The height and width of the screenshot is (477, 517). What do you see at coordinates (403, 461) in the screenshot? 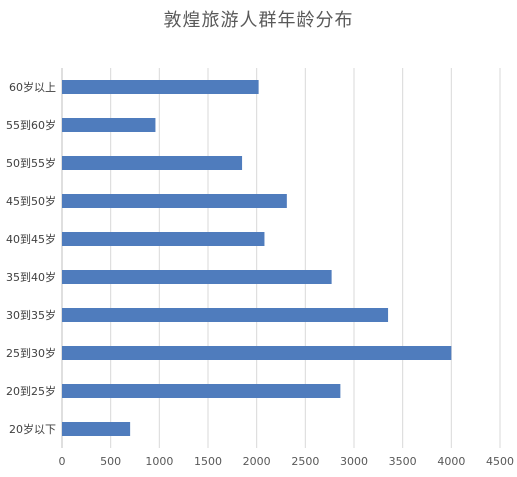
I see `x-tick-label: 3500` at bounding box center [403, 461].